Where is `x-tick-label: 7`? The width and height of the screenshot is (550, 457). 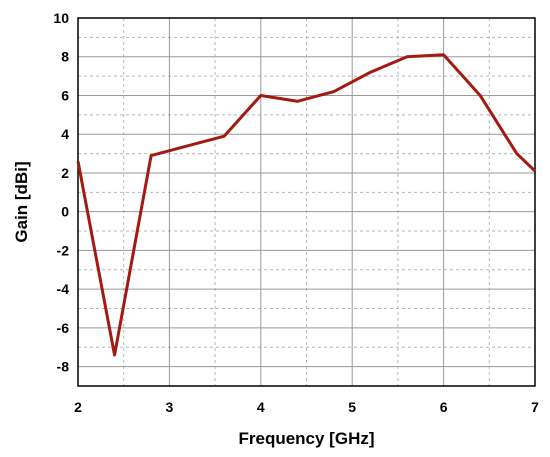
x-tick-label: 7 is located at coordinates (535, 407).